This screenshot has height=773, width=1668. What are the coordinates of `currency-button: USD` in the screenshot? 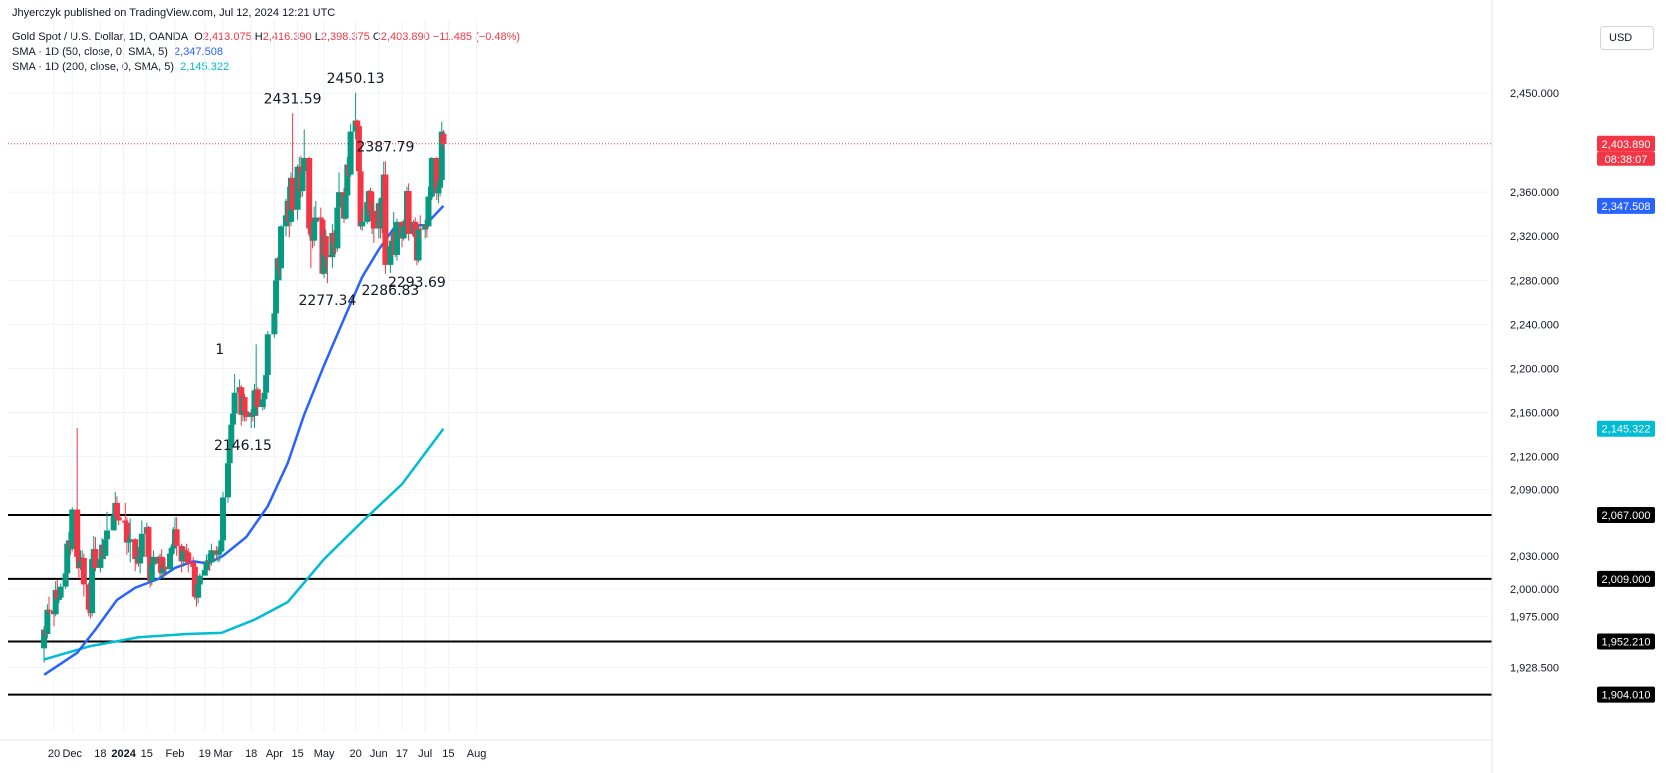 It's located at (1627, 38).